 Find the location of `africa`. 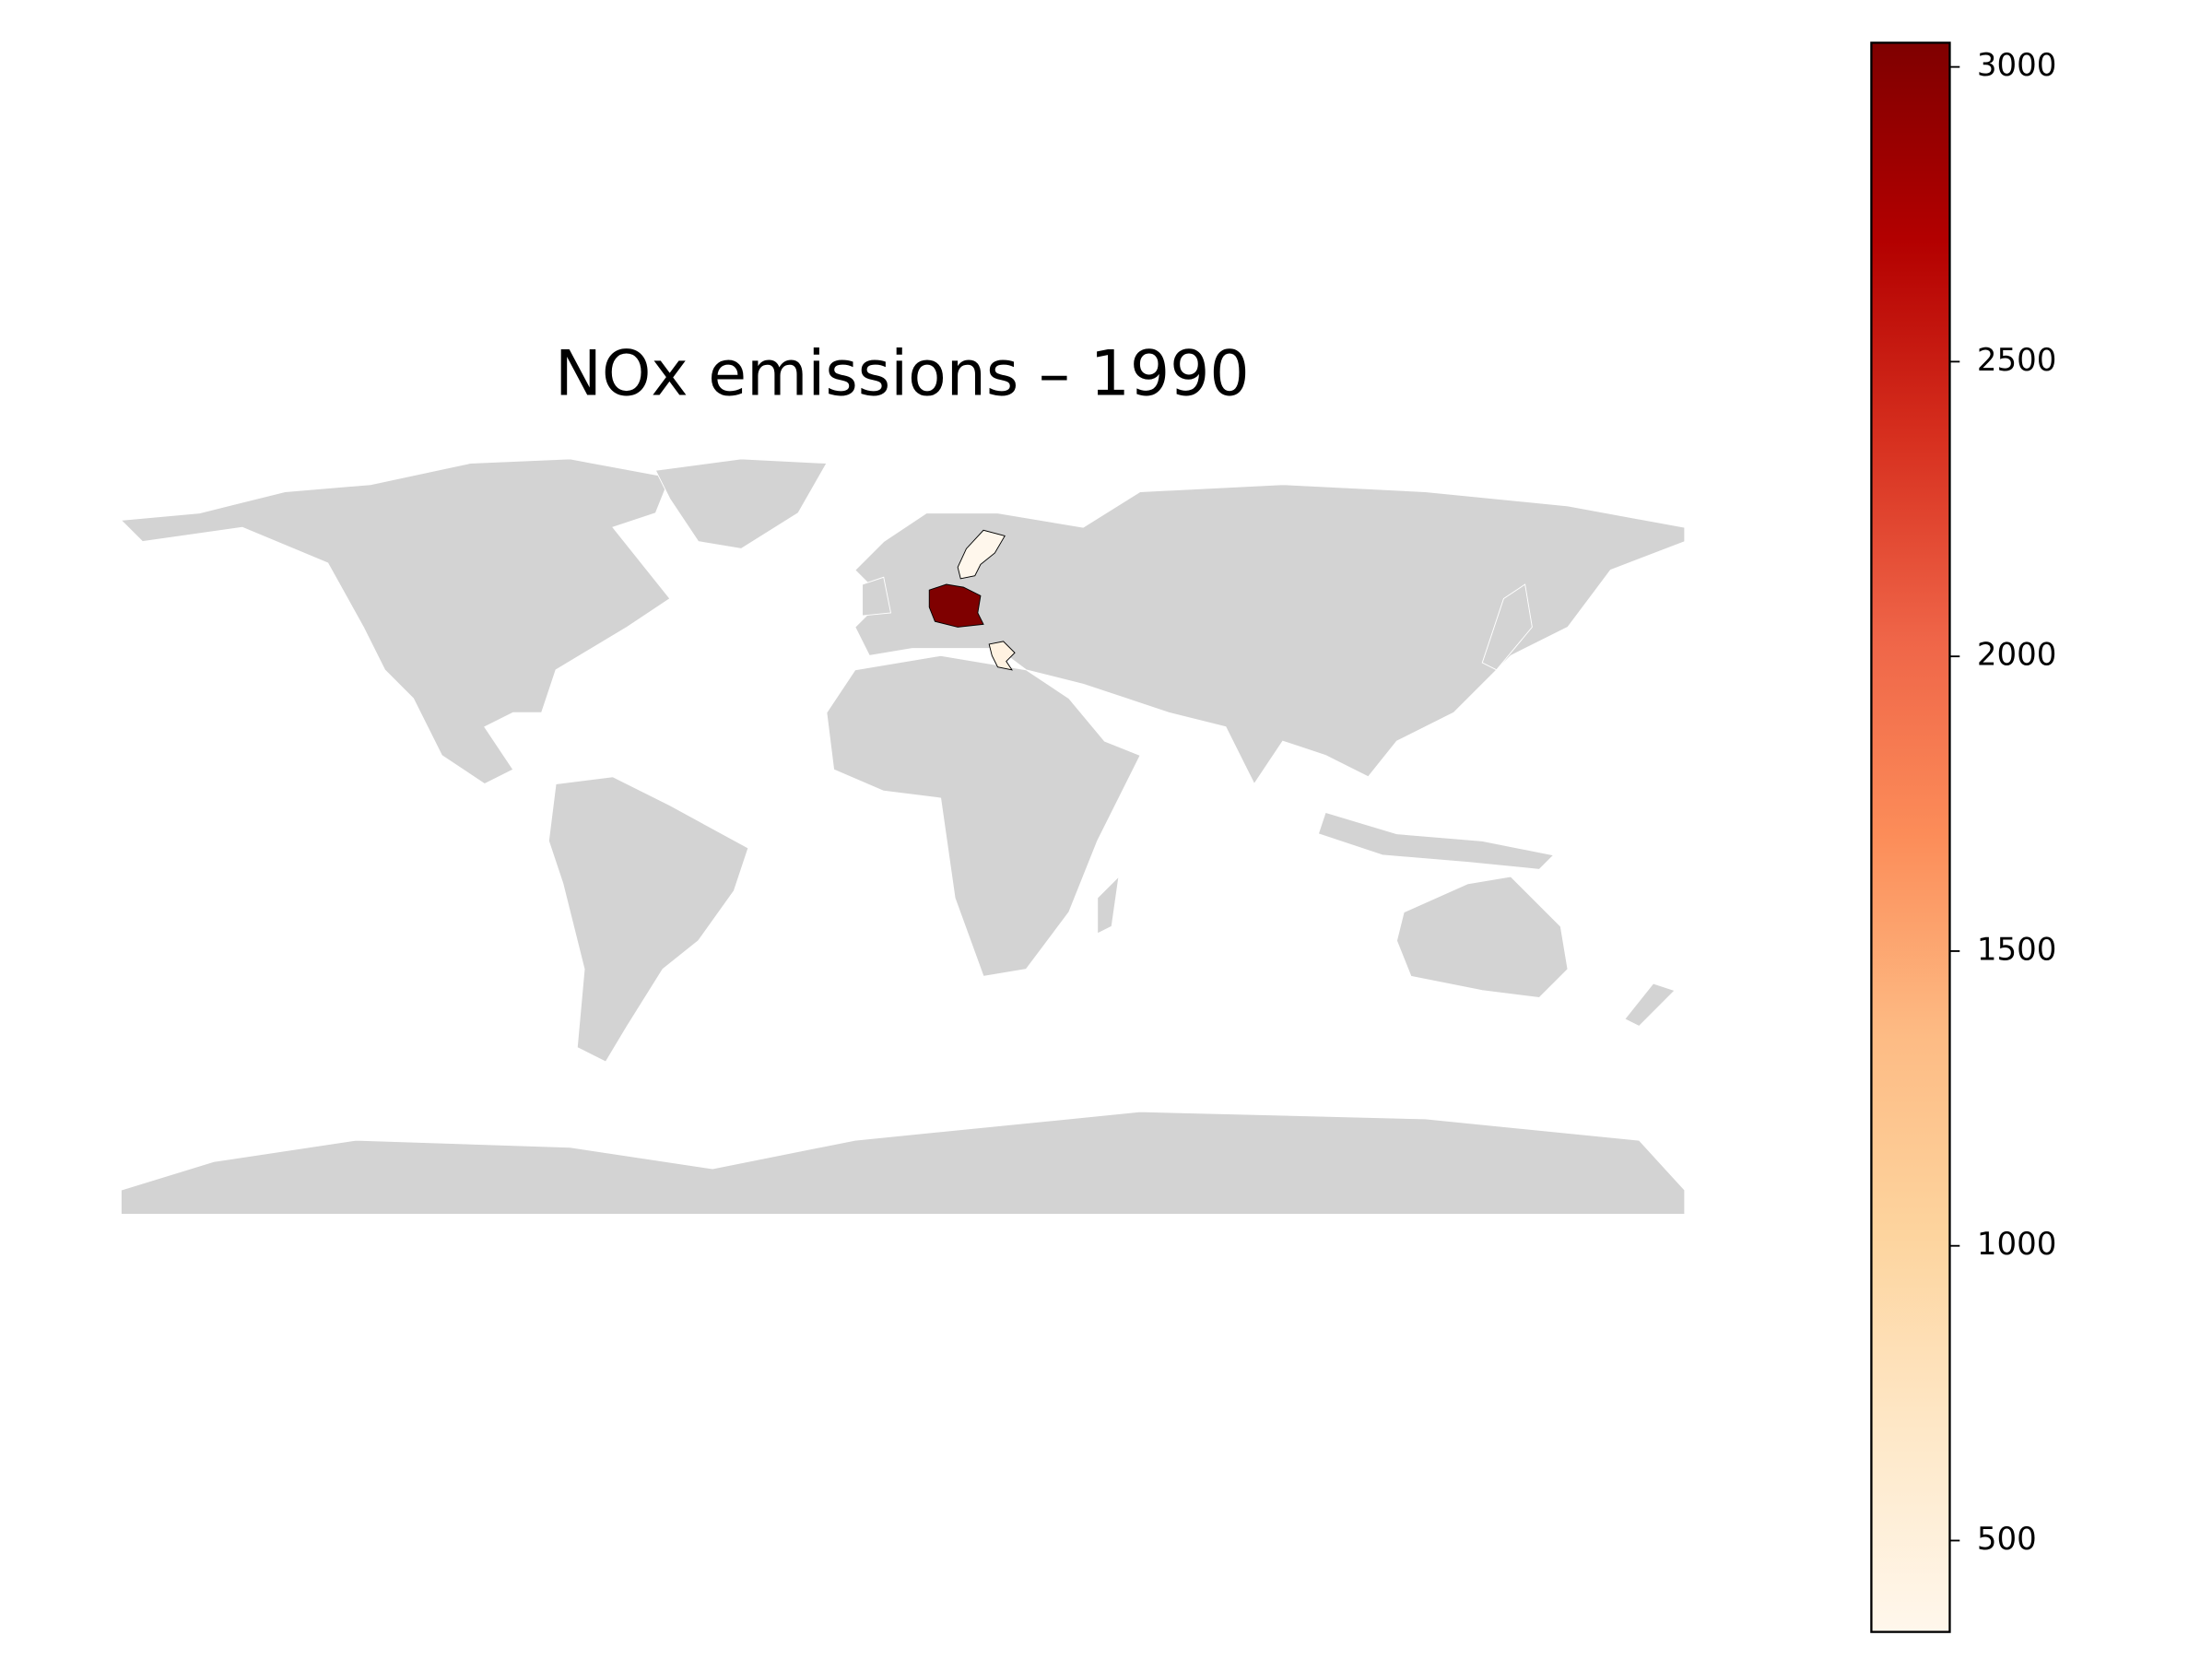

africa is located at coordinates (983, 815).